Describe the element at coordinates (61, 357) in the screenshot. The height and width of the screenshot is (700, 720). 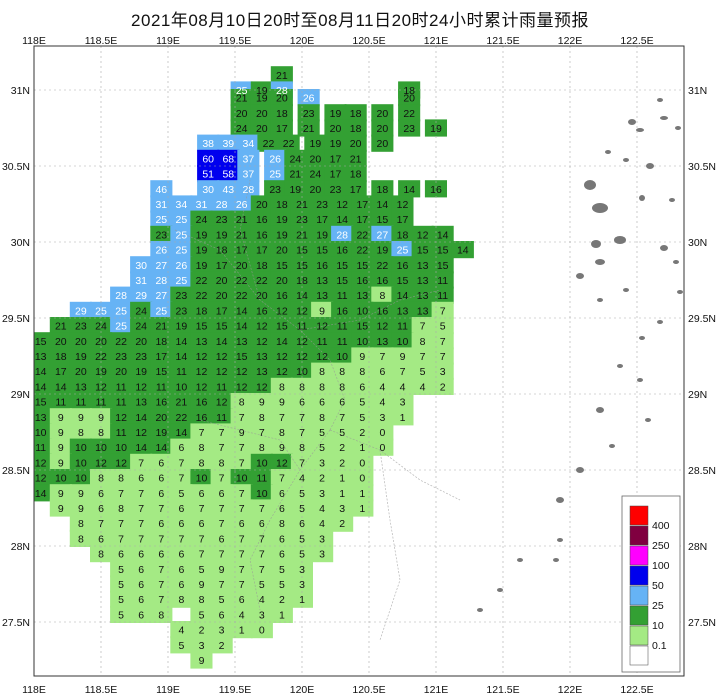
I see `rain-value-label: 18` at that location.